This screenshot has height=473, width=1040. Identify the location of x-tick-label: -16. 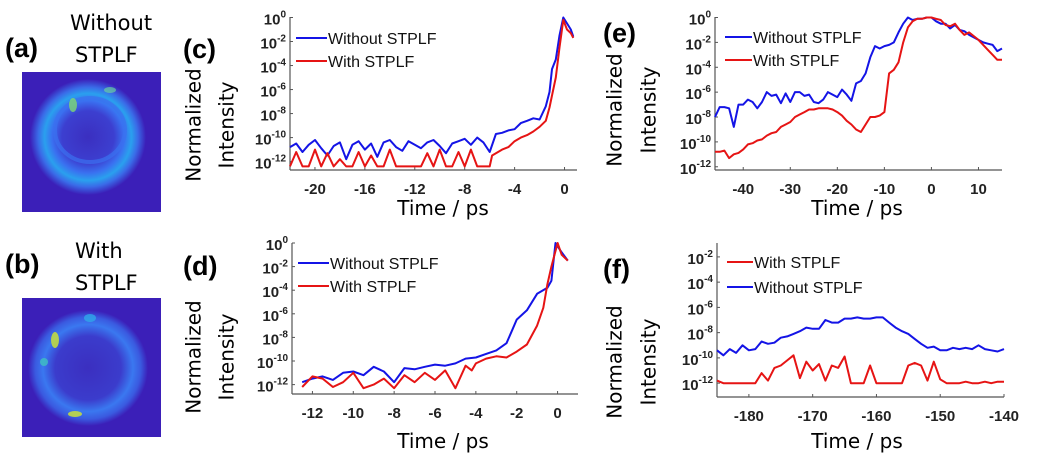
(365, 189).